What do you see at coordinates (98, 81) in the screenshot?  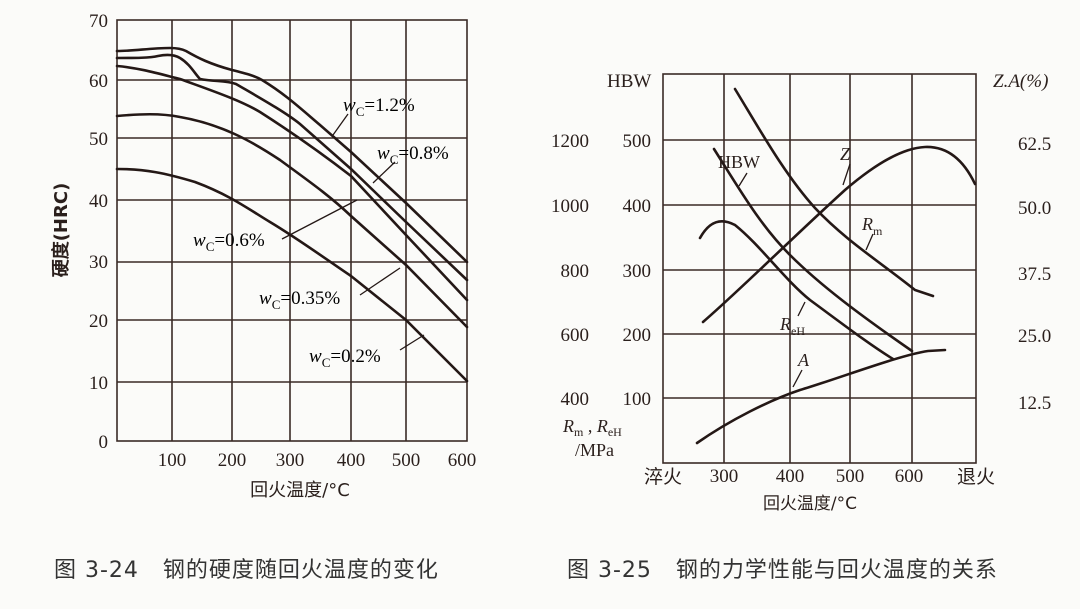 I see `y-tick: 60` at bounding box center [98, 81].